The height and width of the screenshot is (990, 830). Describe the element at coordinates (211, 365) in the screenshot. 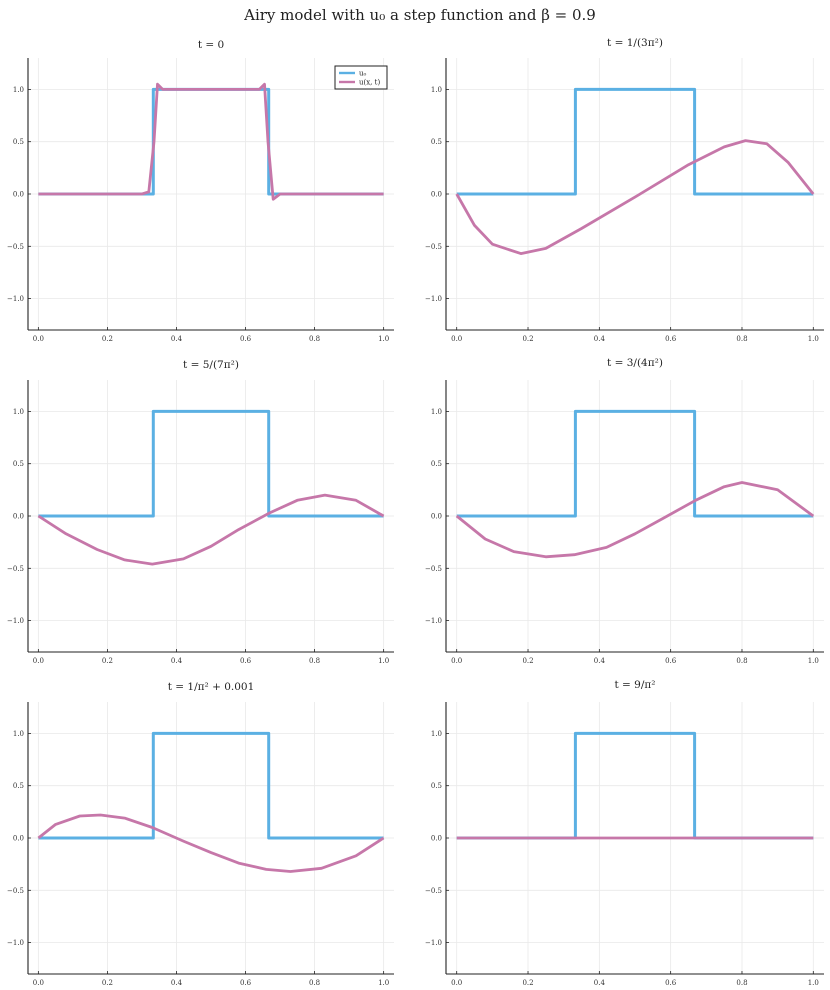

I see `subplot-title: t = 5/(7π²)` at that location.